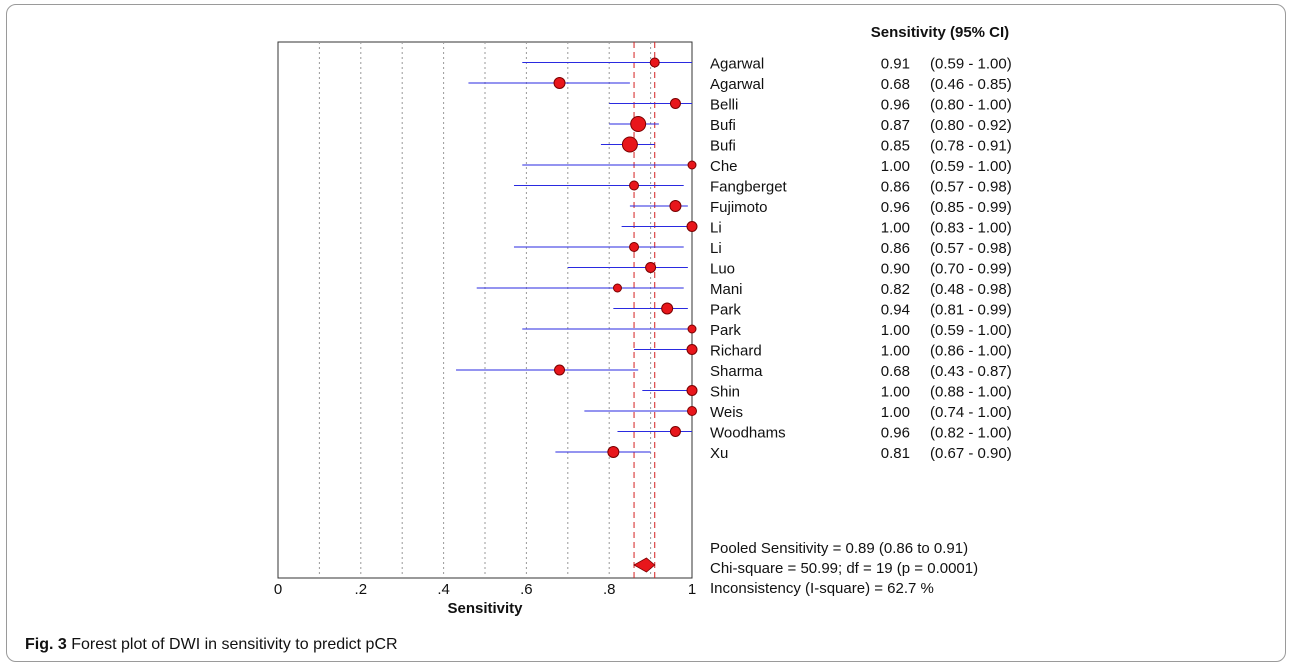 This screenshot has height=666, width=1292. Describe the element at coordinates (895, 412) in the screenshot. I see `study-estimate-17: 1.00` at that location.